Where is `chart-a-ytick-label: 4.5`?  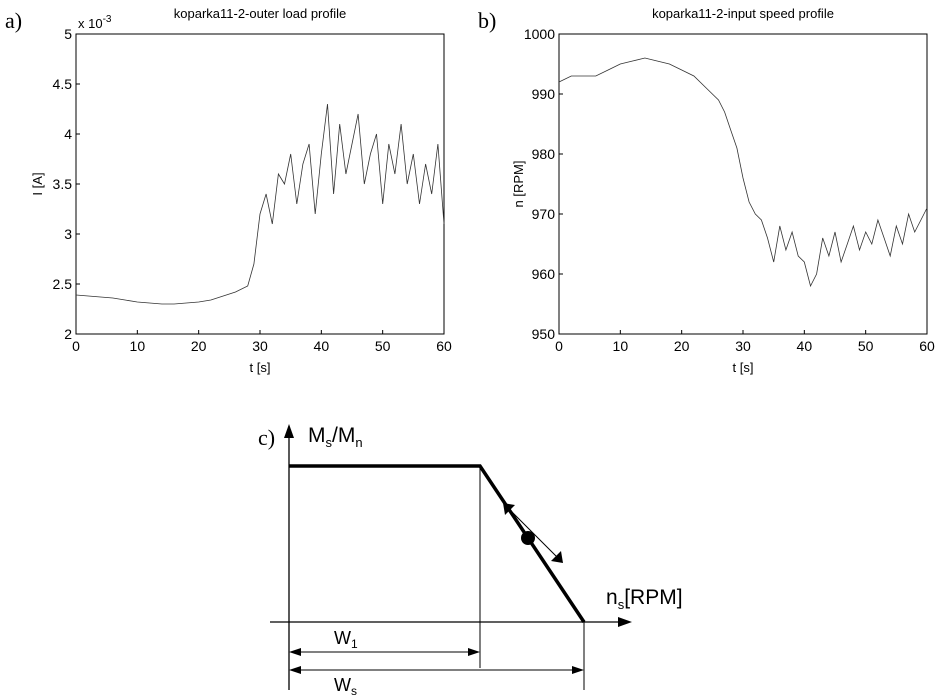
chart-a-ytick-label: 4.5 is located at coordinates (63, 84).